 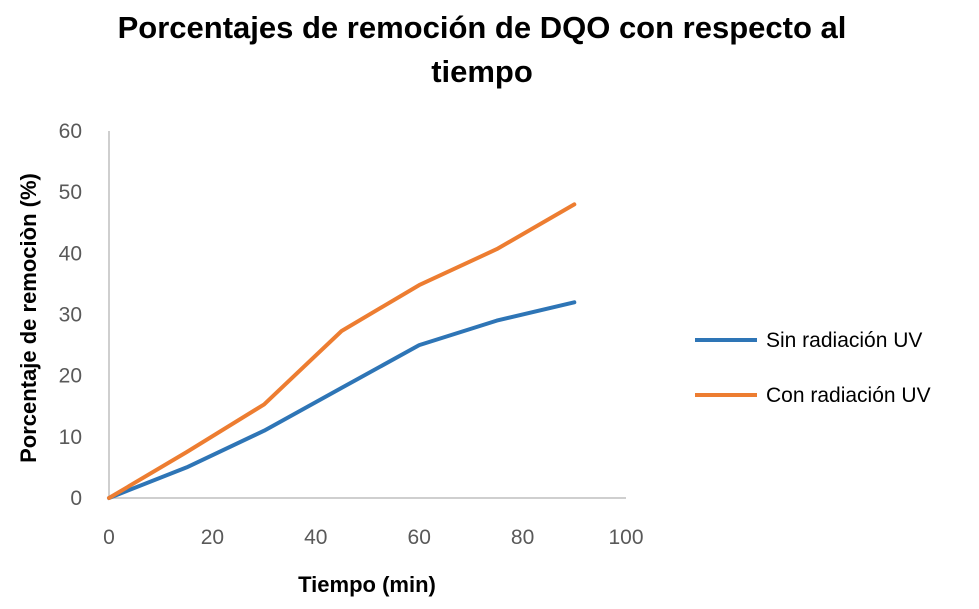 I want to click on legend-label-2: Con radiación UV, so click(x=848, y=395).